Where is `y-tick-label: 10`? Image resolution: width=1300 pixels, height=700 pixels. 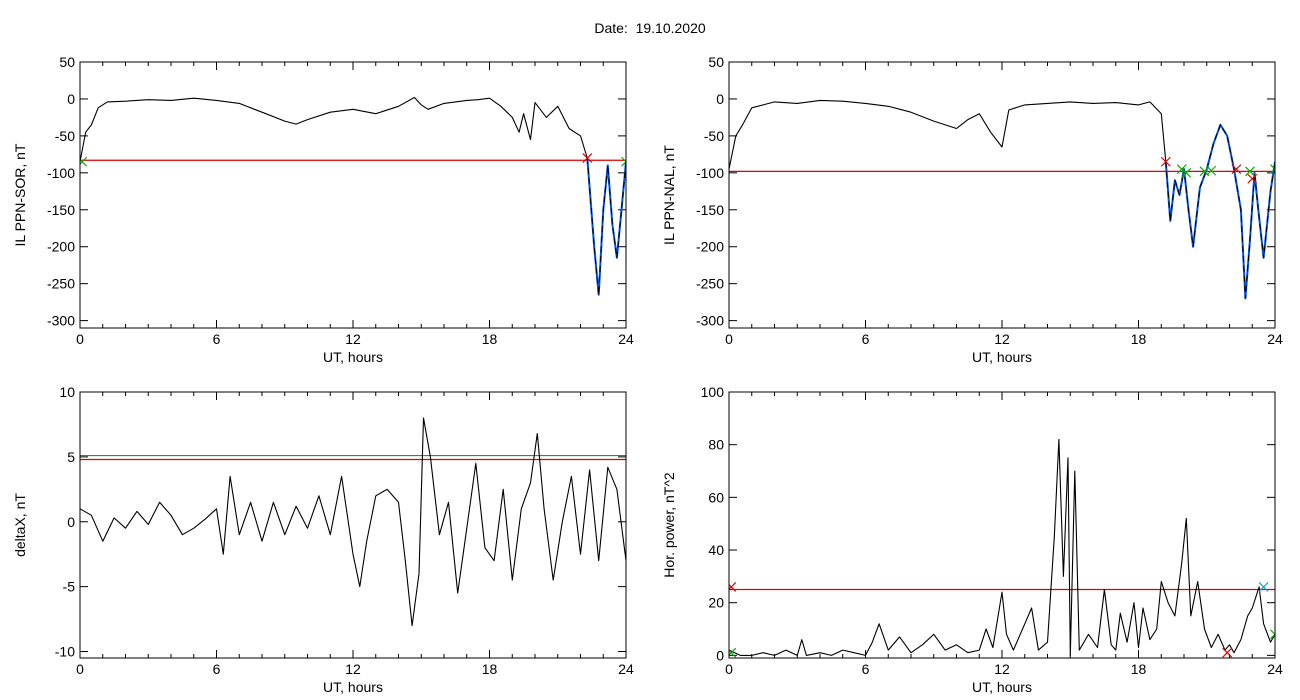
y-tick-label: 10 is located at coordinates (67, 392).